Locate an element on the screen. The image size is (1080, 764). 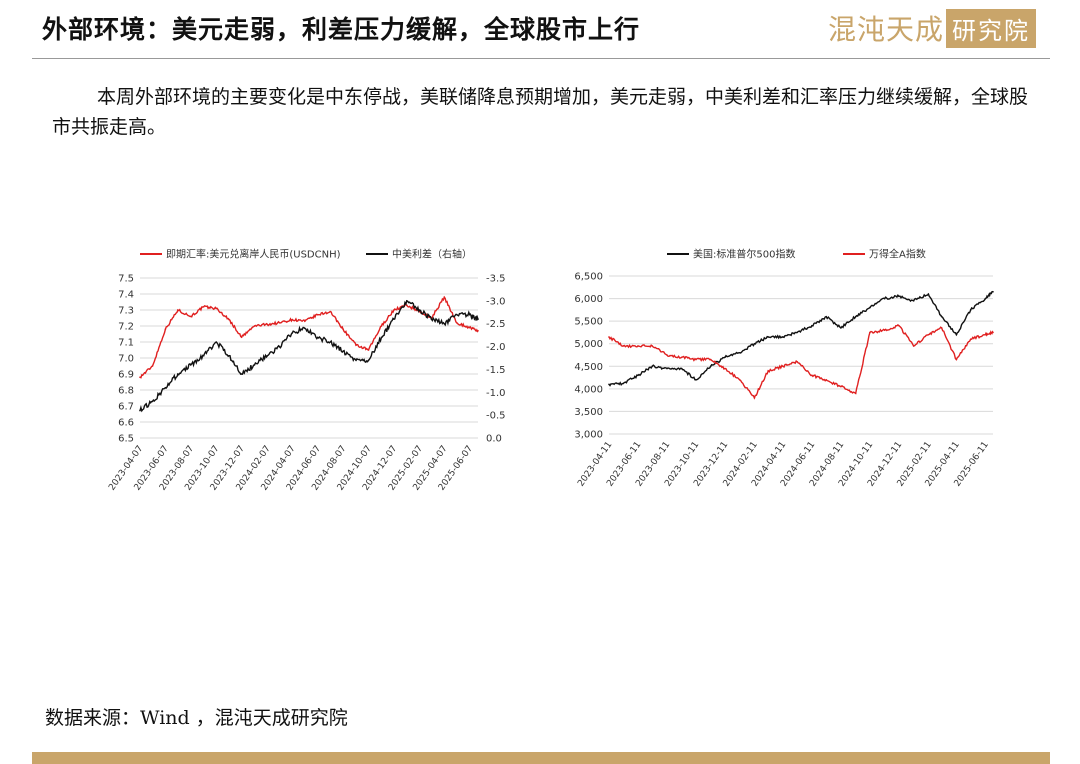
y-tick-label: 6.8 is located at coordinates (126, 391).